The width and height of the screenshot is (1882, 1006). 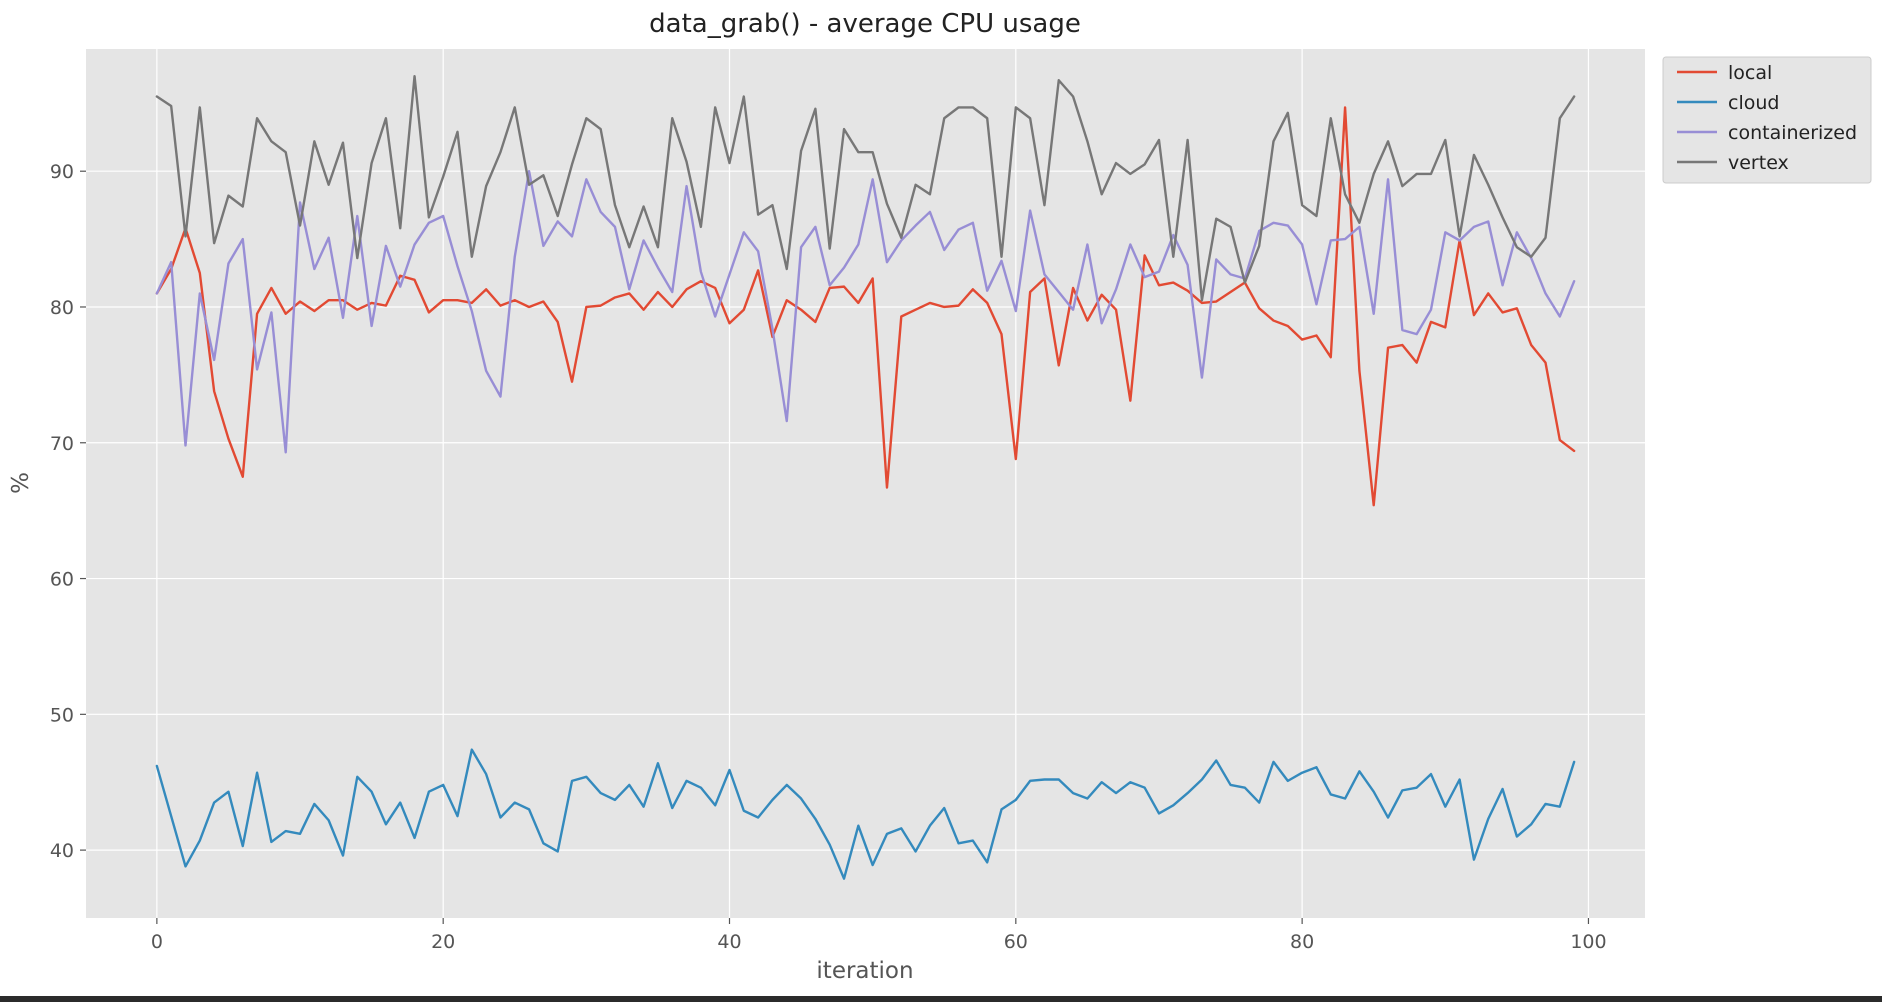 What do you see at coordinates (1016, 942) in the screenshot?
I see `x-tick-label: 60` at bounding box center [1016, 942].